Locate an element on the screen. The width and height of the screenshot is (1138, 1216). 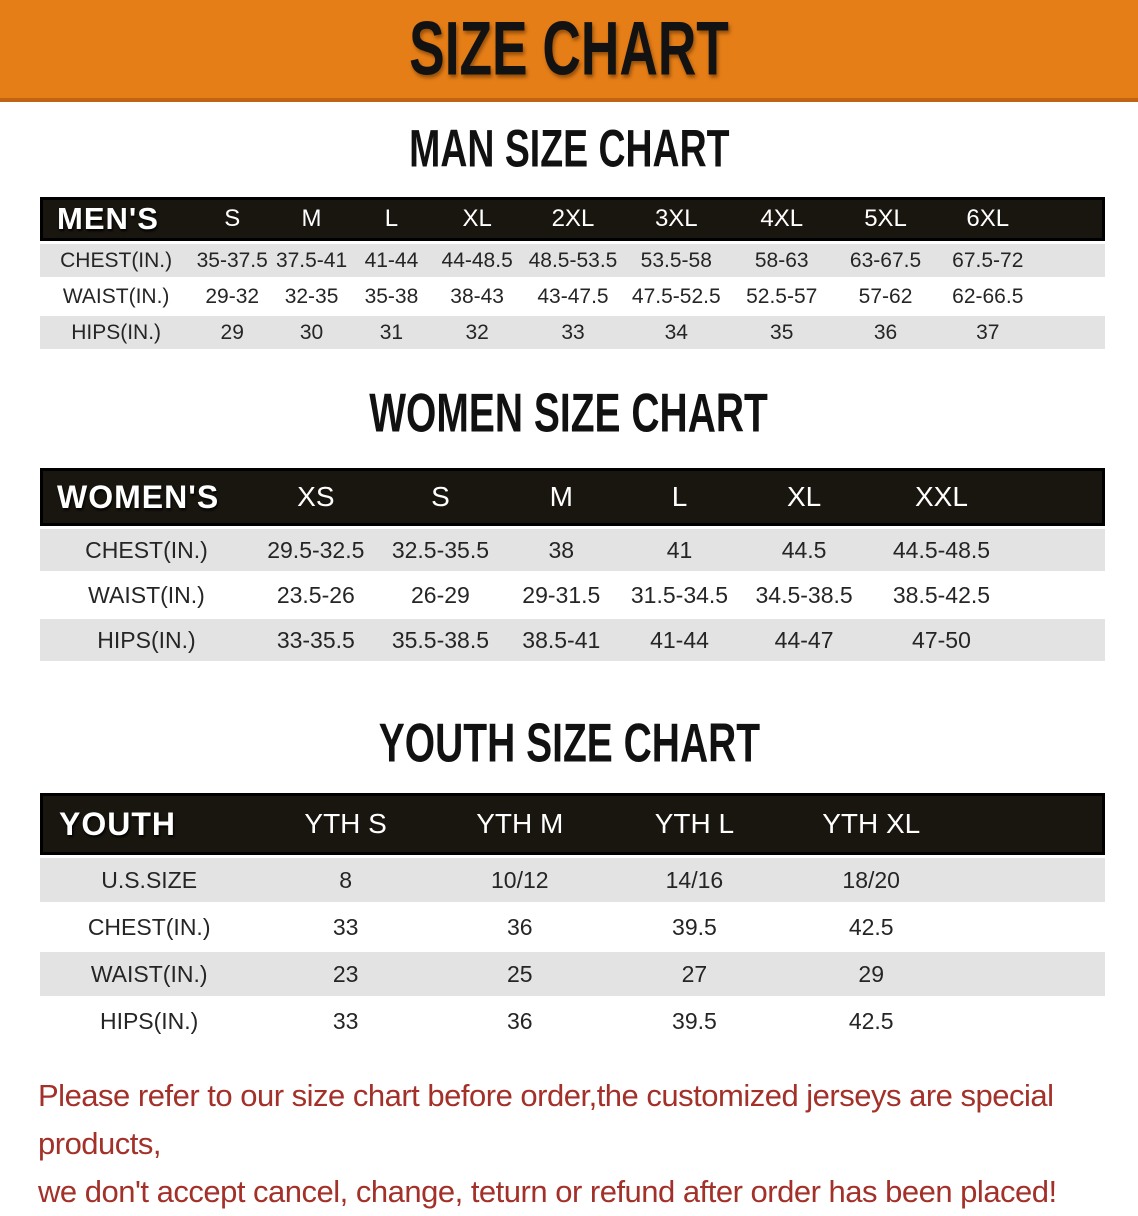
measurement-value: 44.5-48.5 is located at coordinates (941, 550).